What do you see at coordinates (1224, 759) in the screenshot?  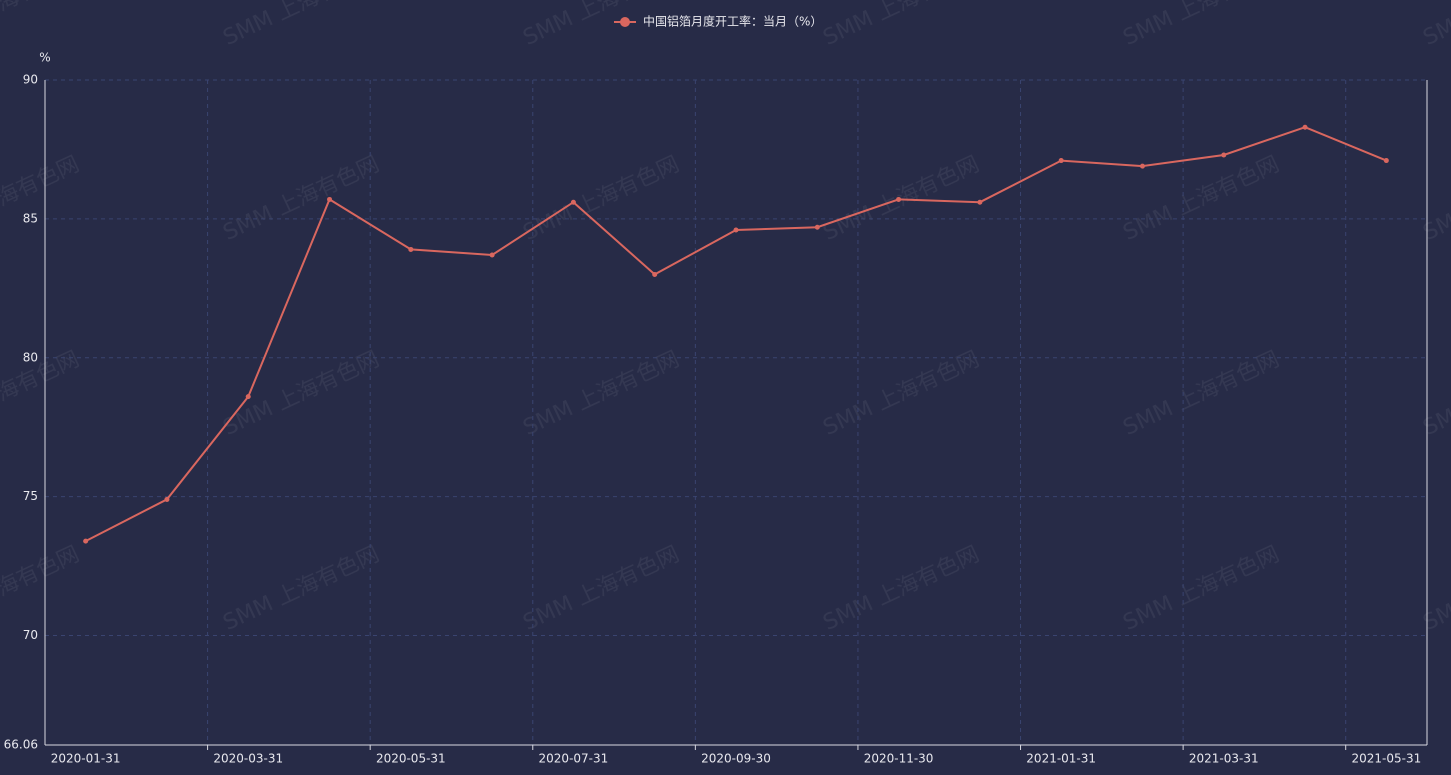 I see `x-tick-label: 2021-03-31` at bounding box center [1224, 759].